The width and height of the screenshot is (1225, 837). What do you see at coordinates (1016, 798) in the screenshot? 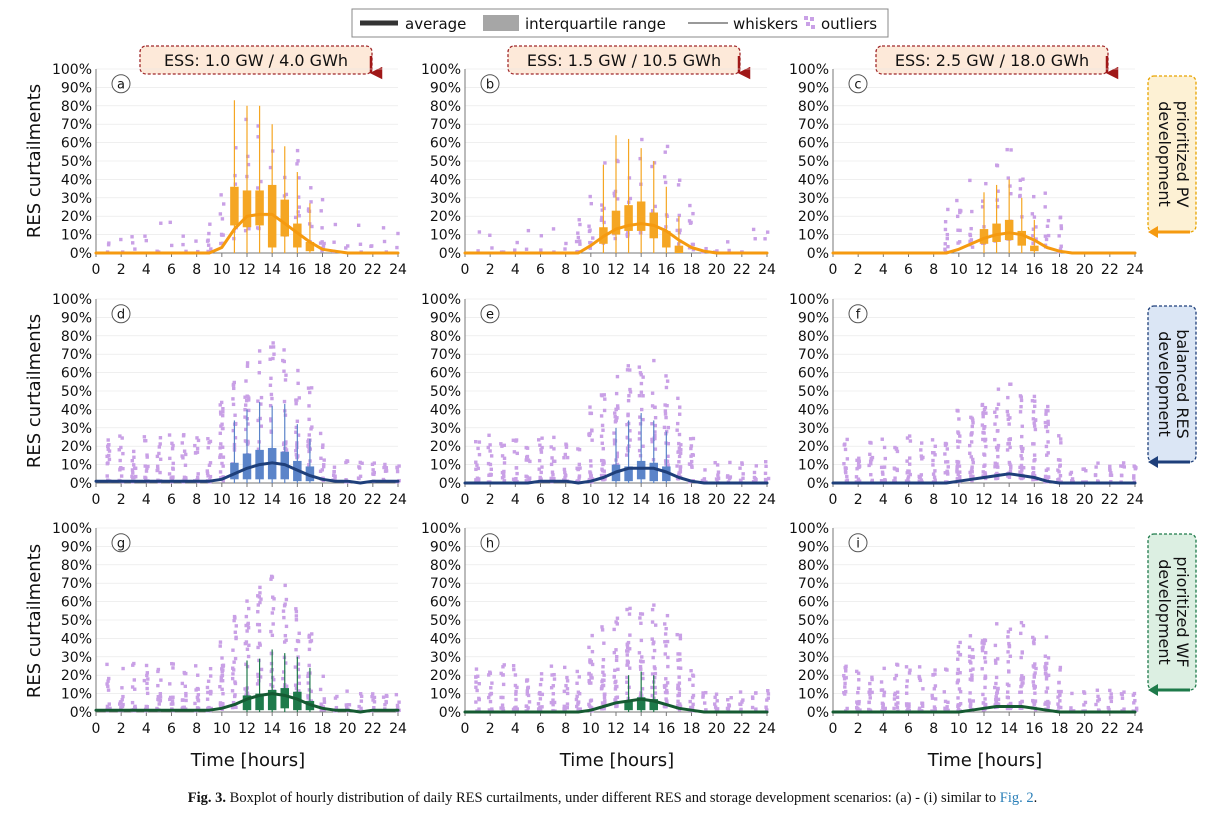
I see `caption-link: Fig. 2` at bounding box center [1016, 798].